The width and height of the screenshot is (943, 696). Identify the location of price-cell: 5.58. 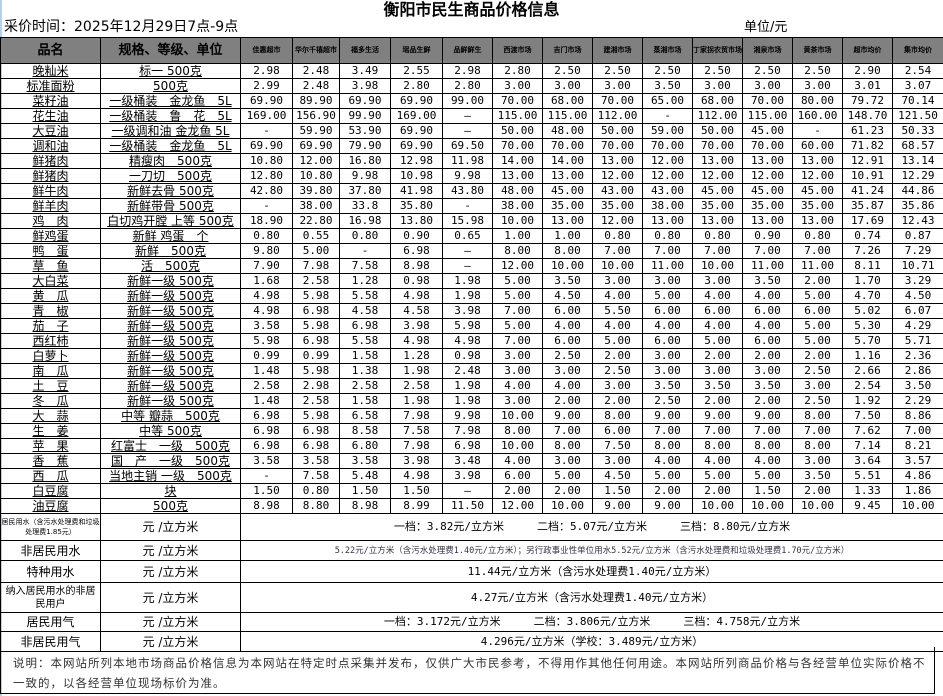
(365, 296).